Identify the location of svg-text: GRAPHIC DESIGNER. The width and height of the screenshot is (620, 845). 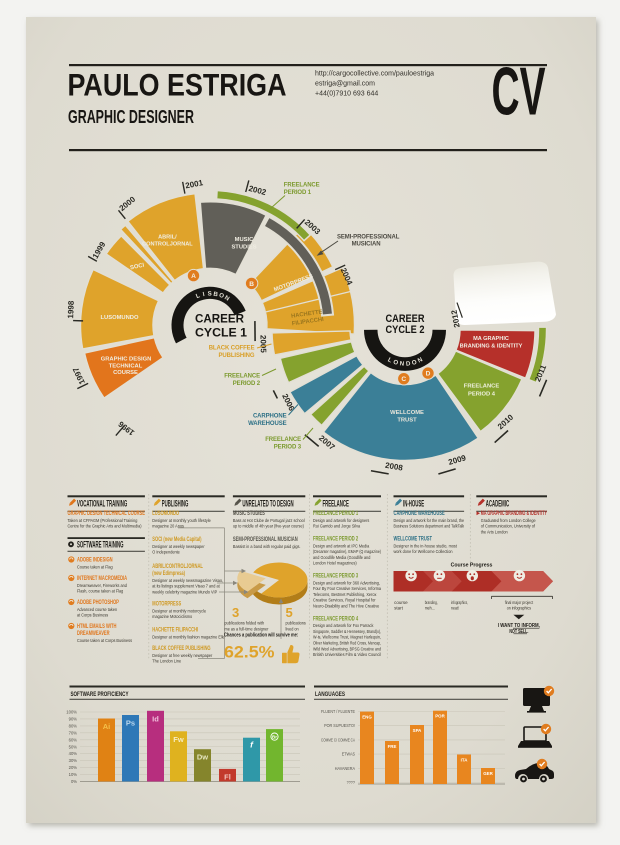
(131, 117).